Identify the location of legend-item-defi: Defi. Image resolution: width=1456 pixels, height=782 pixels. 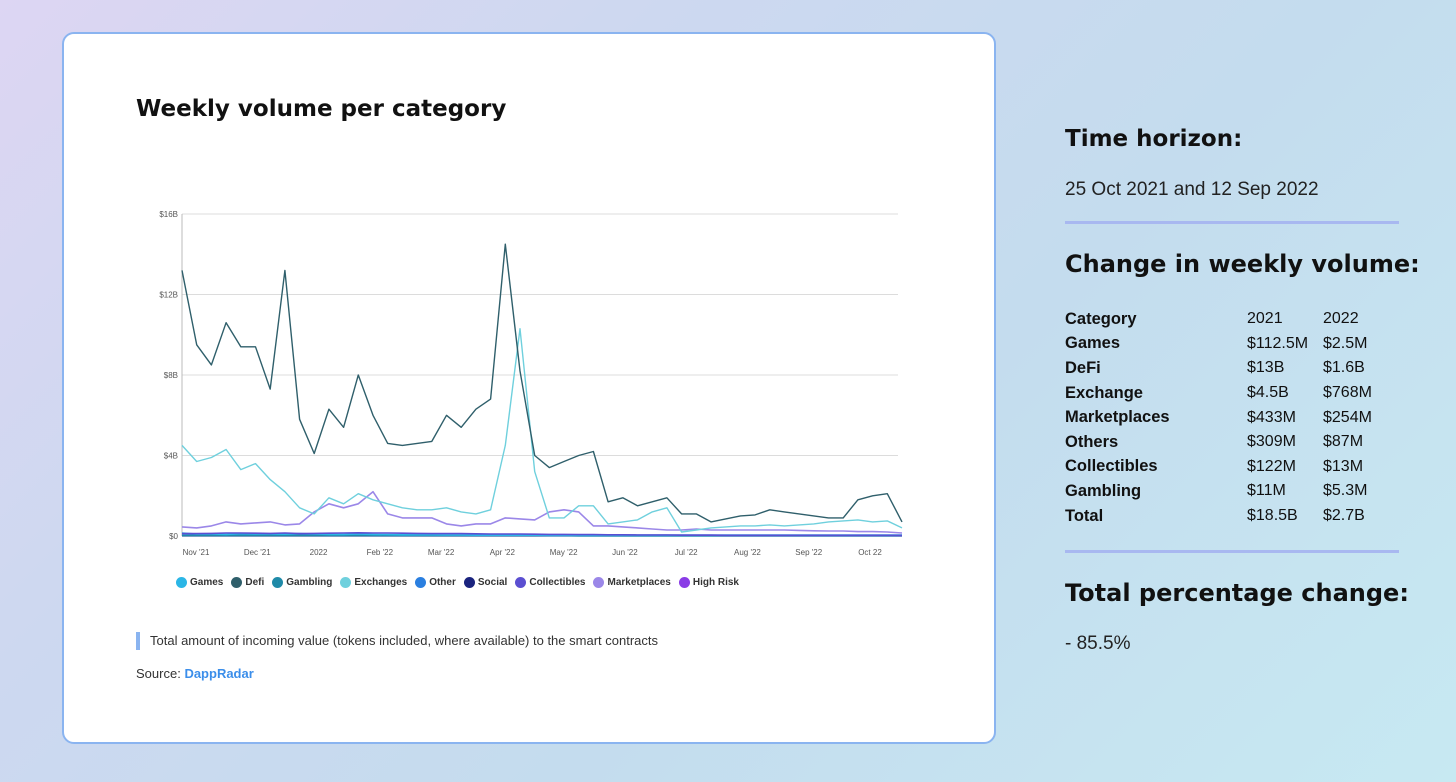
(247, 582).